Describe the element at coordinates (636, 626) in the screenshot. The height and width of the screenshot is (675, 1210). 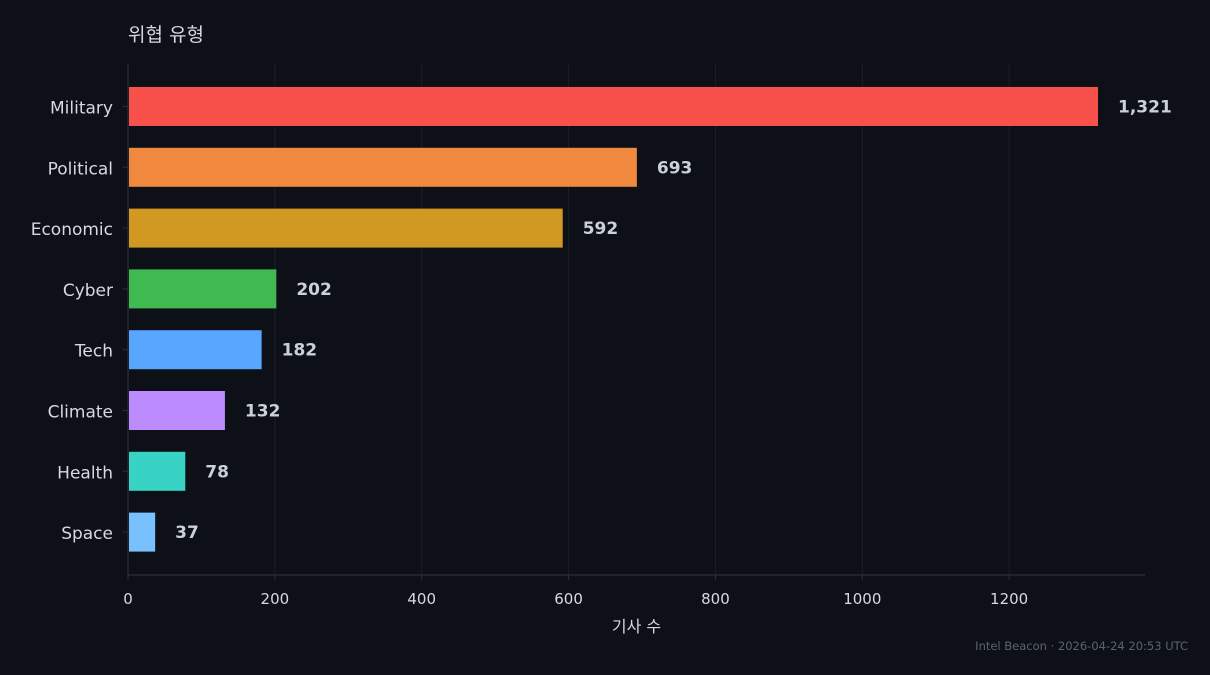
I see `x-axis-title: 기사 수` at that location.